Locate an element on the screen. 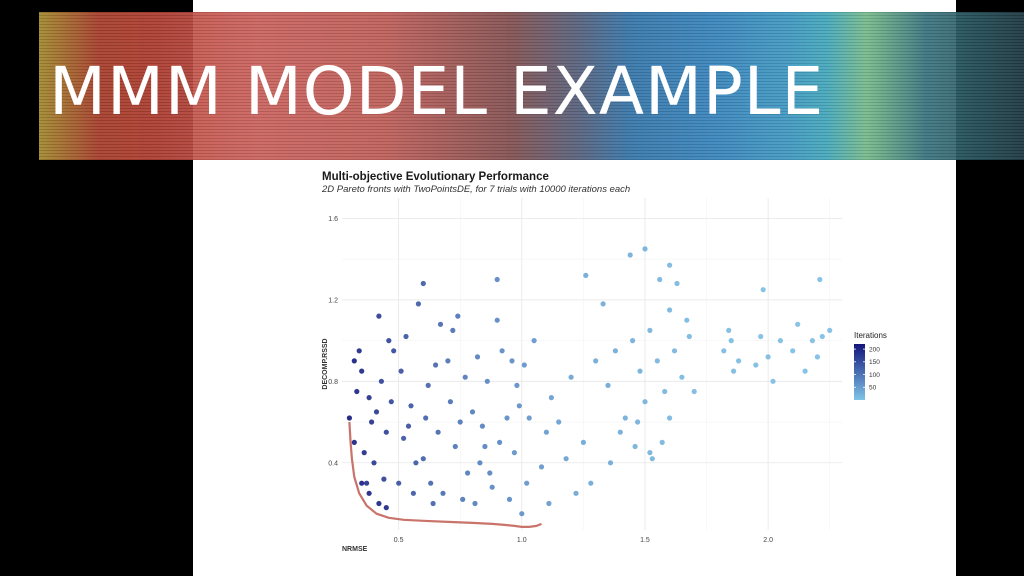 This screenshot has height=576, width=1024. x-axis-title: NRMSE is located at coordinates (355, 549).